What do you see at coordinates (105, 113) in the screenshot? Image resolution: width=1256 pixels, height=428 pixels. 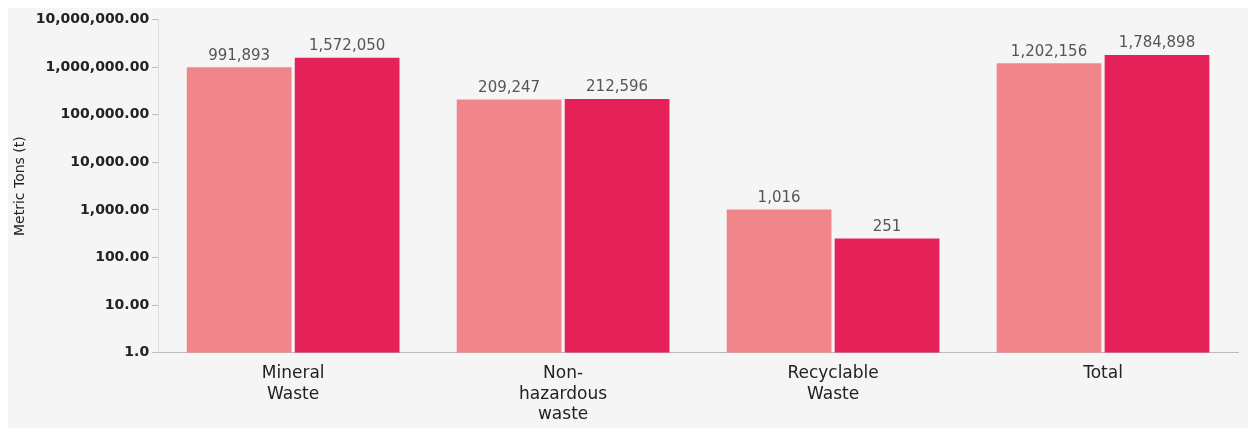 I see `y-tick-label: 100,000.00` at bounding box center [105, 113].